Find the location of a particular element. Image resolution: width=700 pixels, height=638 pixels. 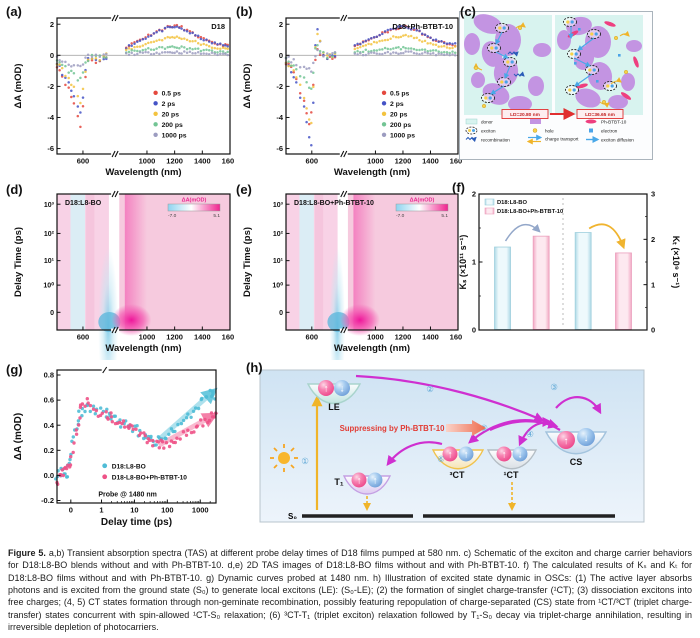

legend-donor: donor is located at coordinates (487, 122).